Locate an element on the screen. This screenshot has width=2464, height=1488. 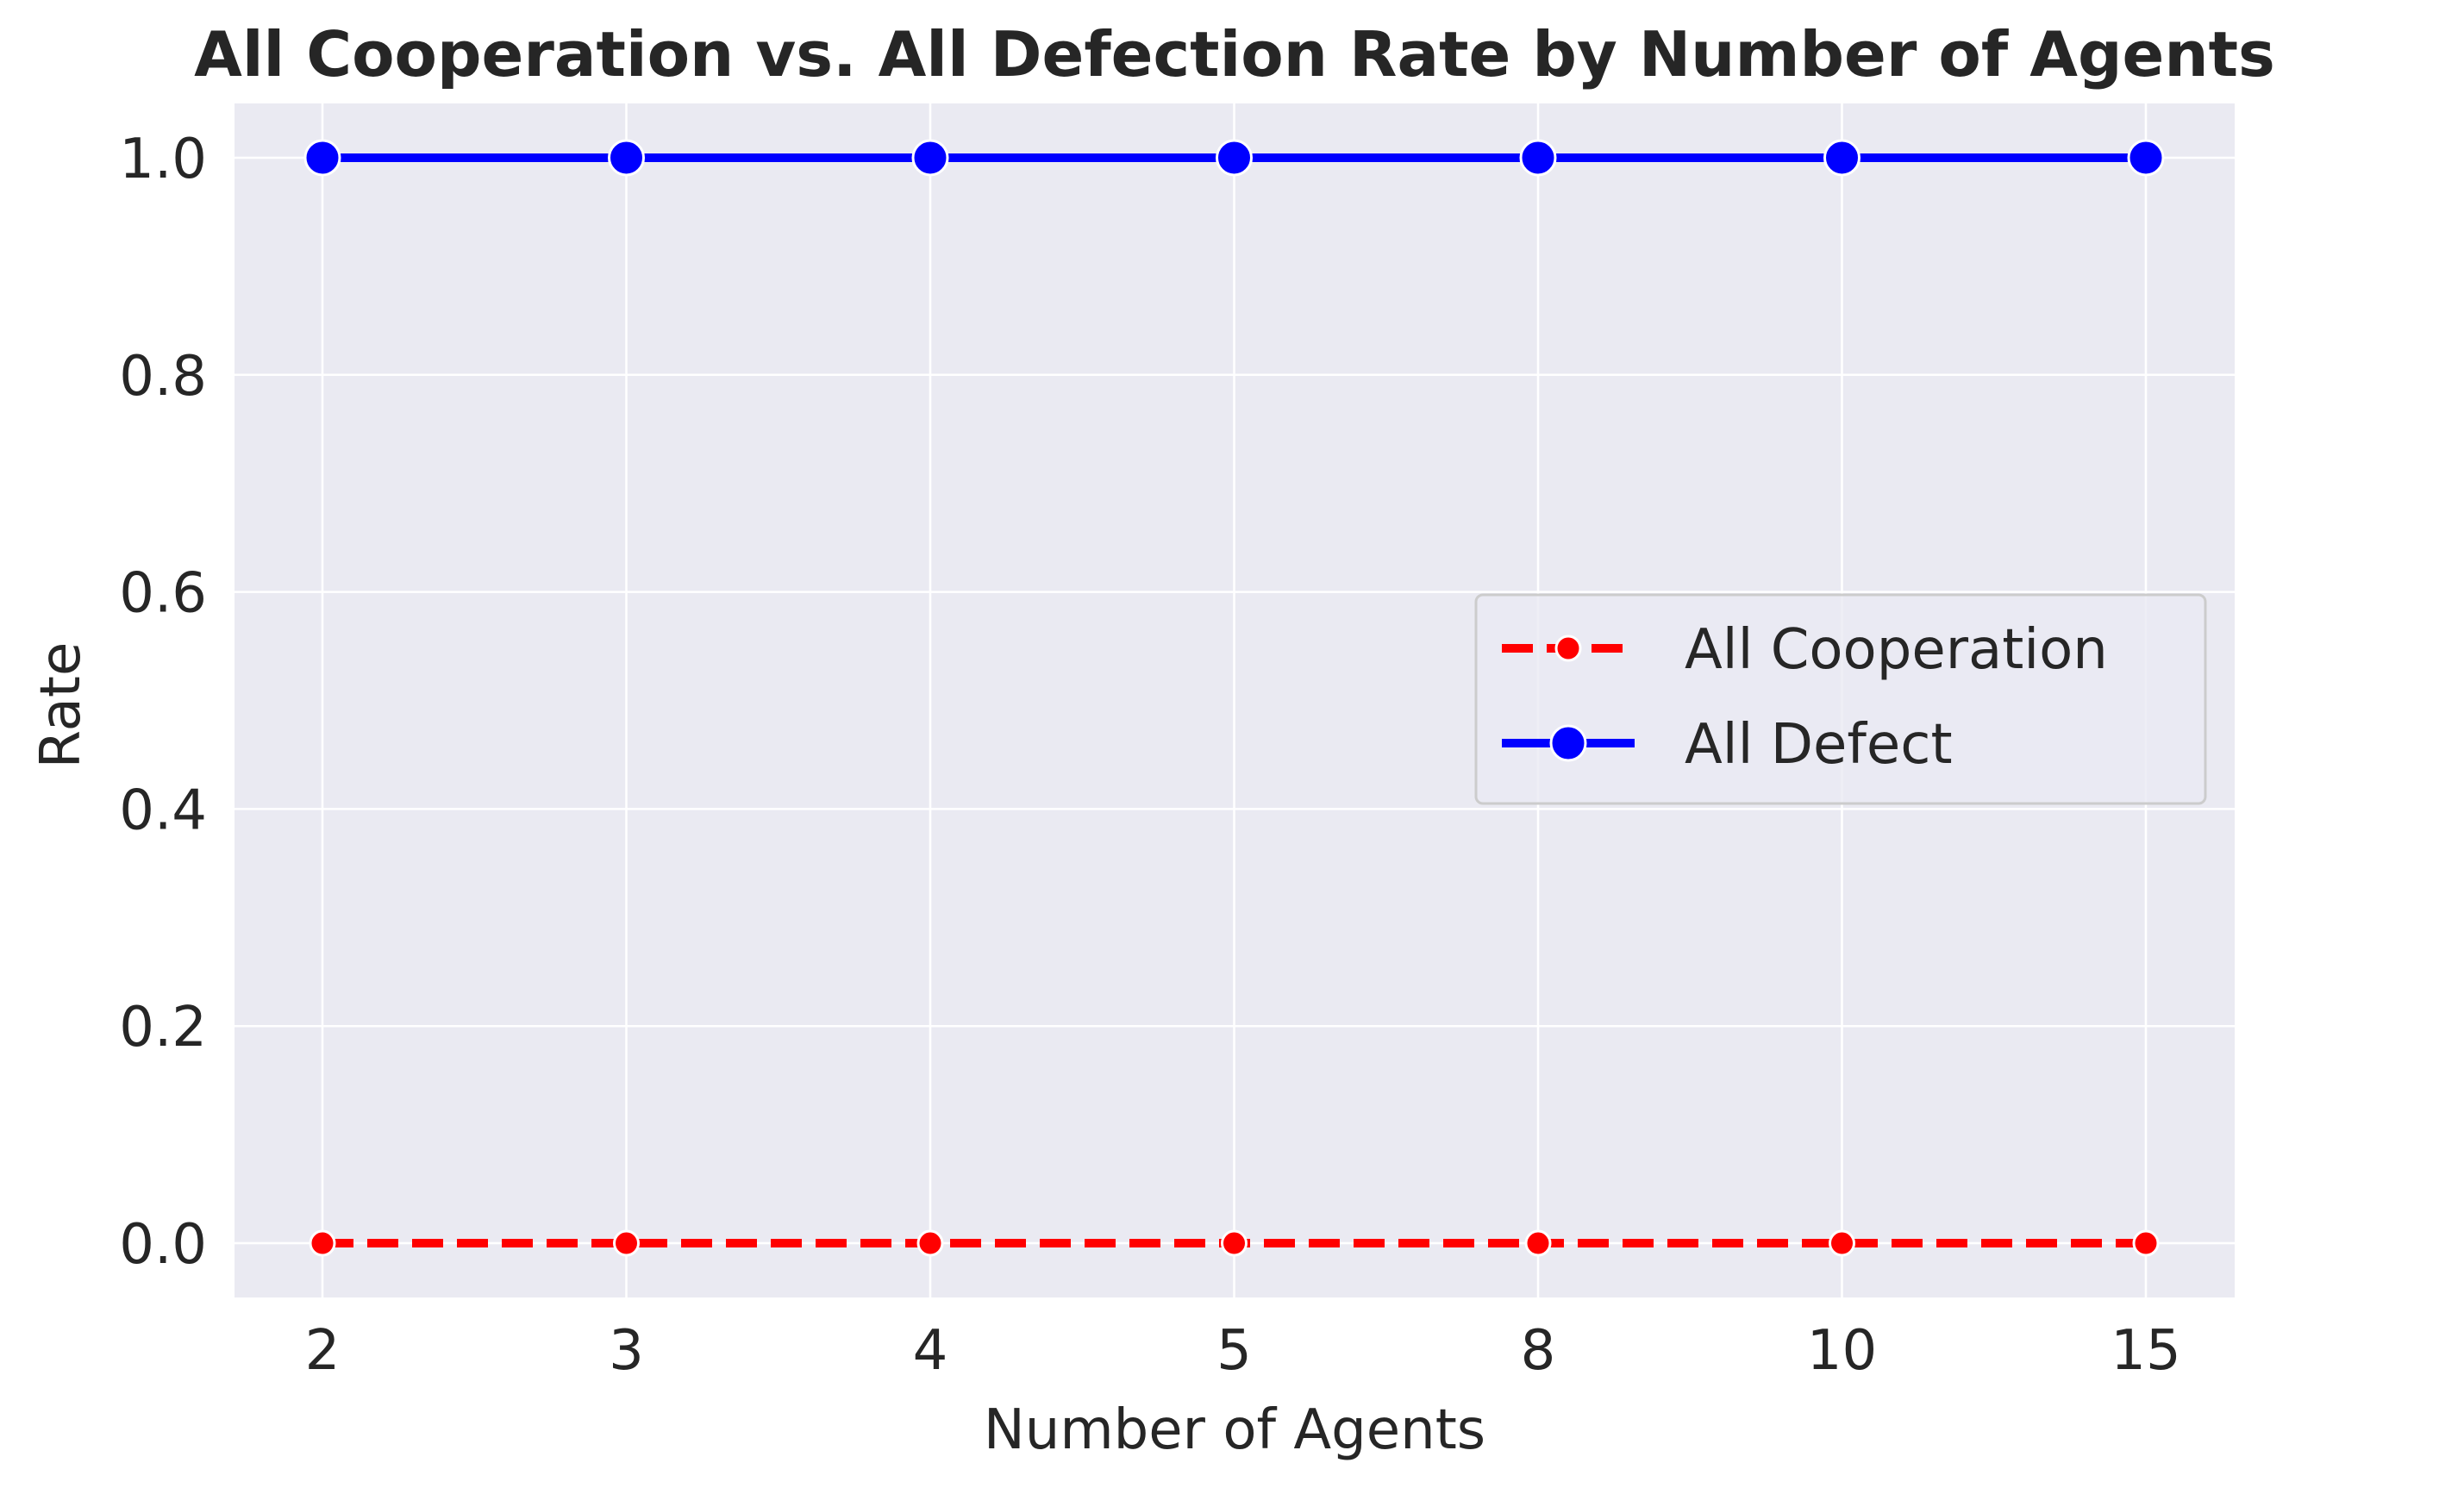
y-axis-label: Rate is located at coordinates (61, 705).